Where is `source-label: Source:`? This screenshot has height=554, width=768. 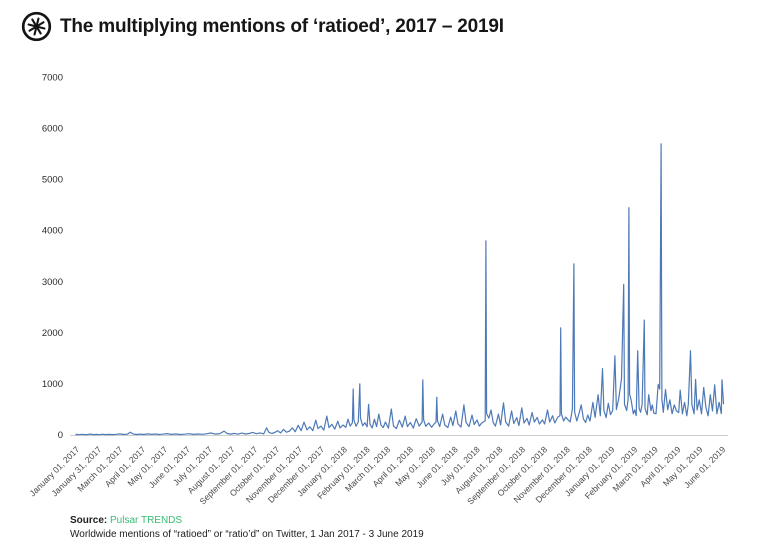
source-label: Source: is located at coordinates (89, 520).